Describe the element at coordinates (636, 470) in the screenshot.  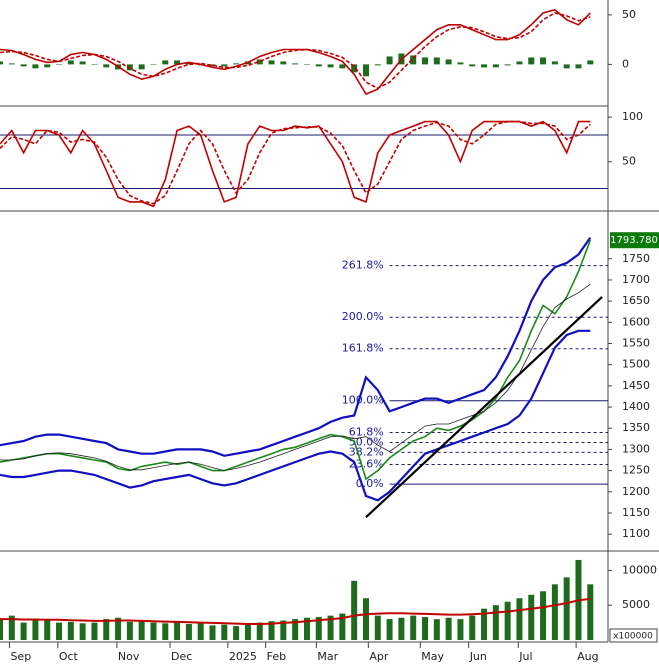
I see `y-tick-label: 1250` at that location.